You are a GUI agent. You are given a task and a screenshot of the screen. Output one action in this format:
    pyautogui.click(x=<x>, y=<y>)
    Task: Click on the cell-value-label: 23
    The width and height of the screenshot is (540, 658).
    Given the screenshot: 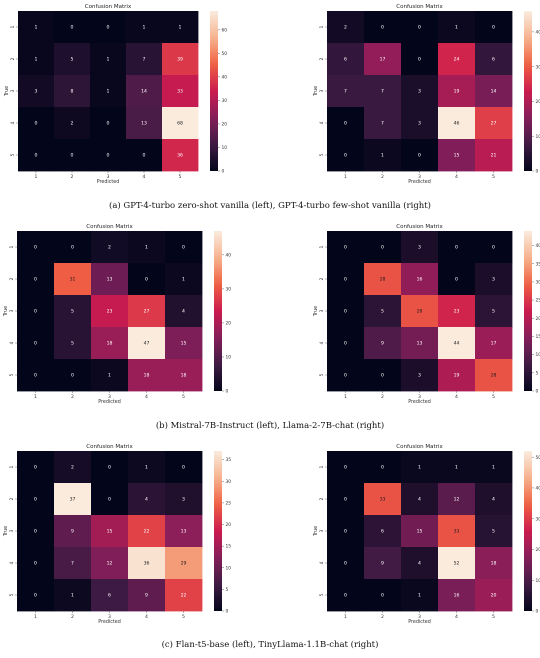 What is the action you would take?
    pyautogui.click(x=110, y=312)
    